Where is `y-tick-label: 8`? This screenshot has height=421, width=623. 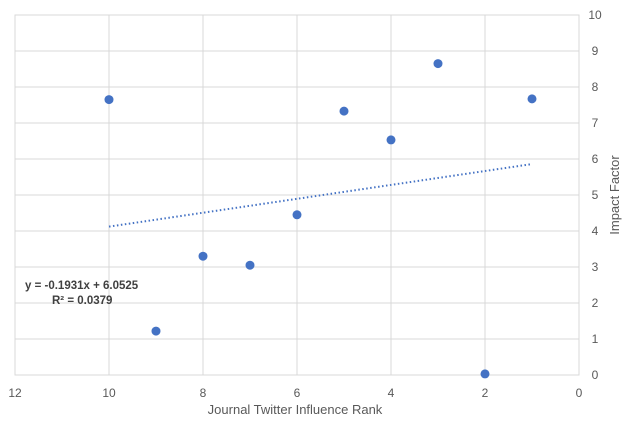
y-tick-label: 8 is located at coordinates (595, 87).